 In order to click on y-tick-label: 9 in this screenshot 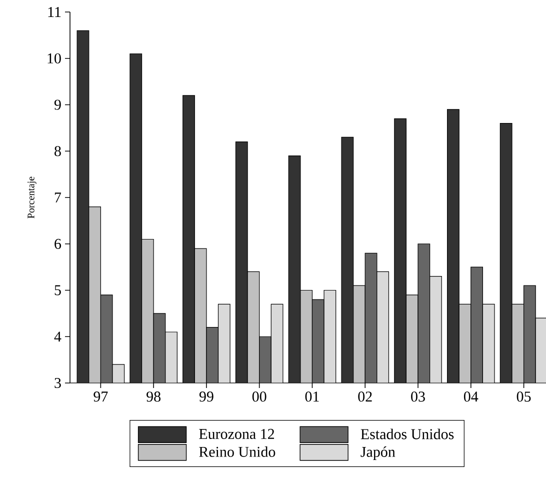, I will do `click(57, 105)`.